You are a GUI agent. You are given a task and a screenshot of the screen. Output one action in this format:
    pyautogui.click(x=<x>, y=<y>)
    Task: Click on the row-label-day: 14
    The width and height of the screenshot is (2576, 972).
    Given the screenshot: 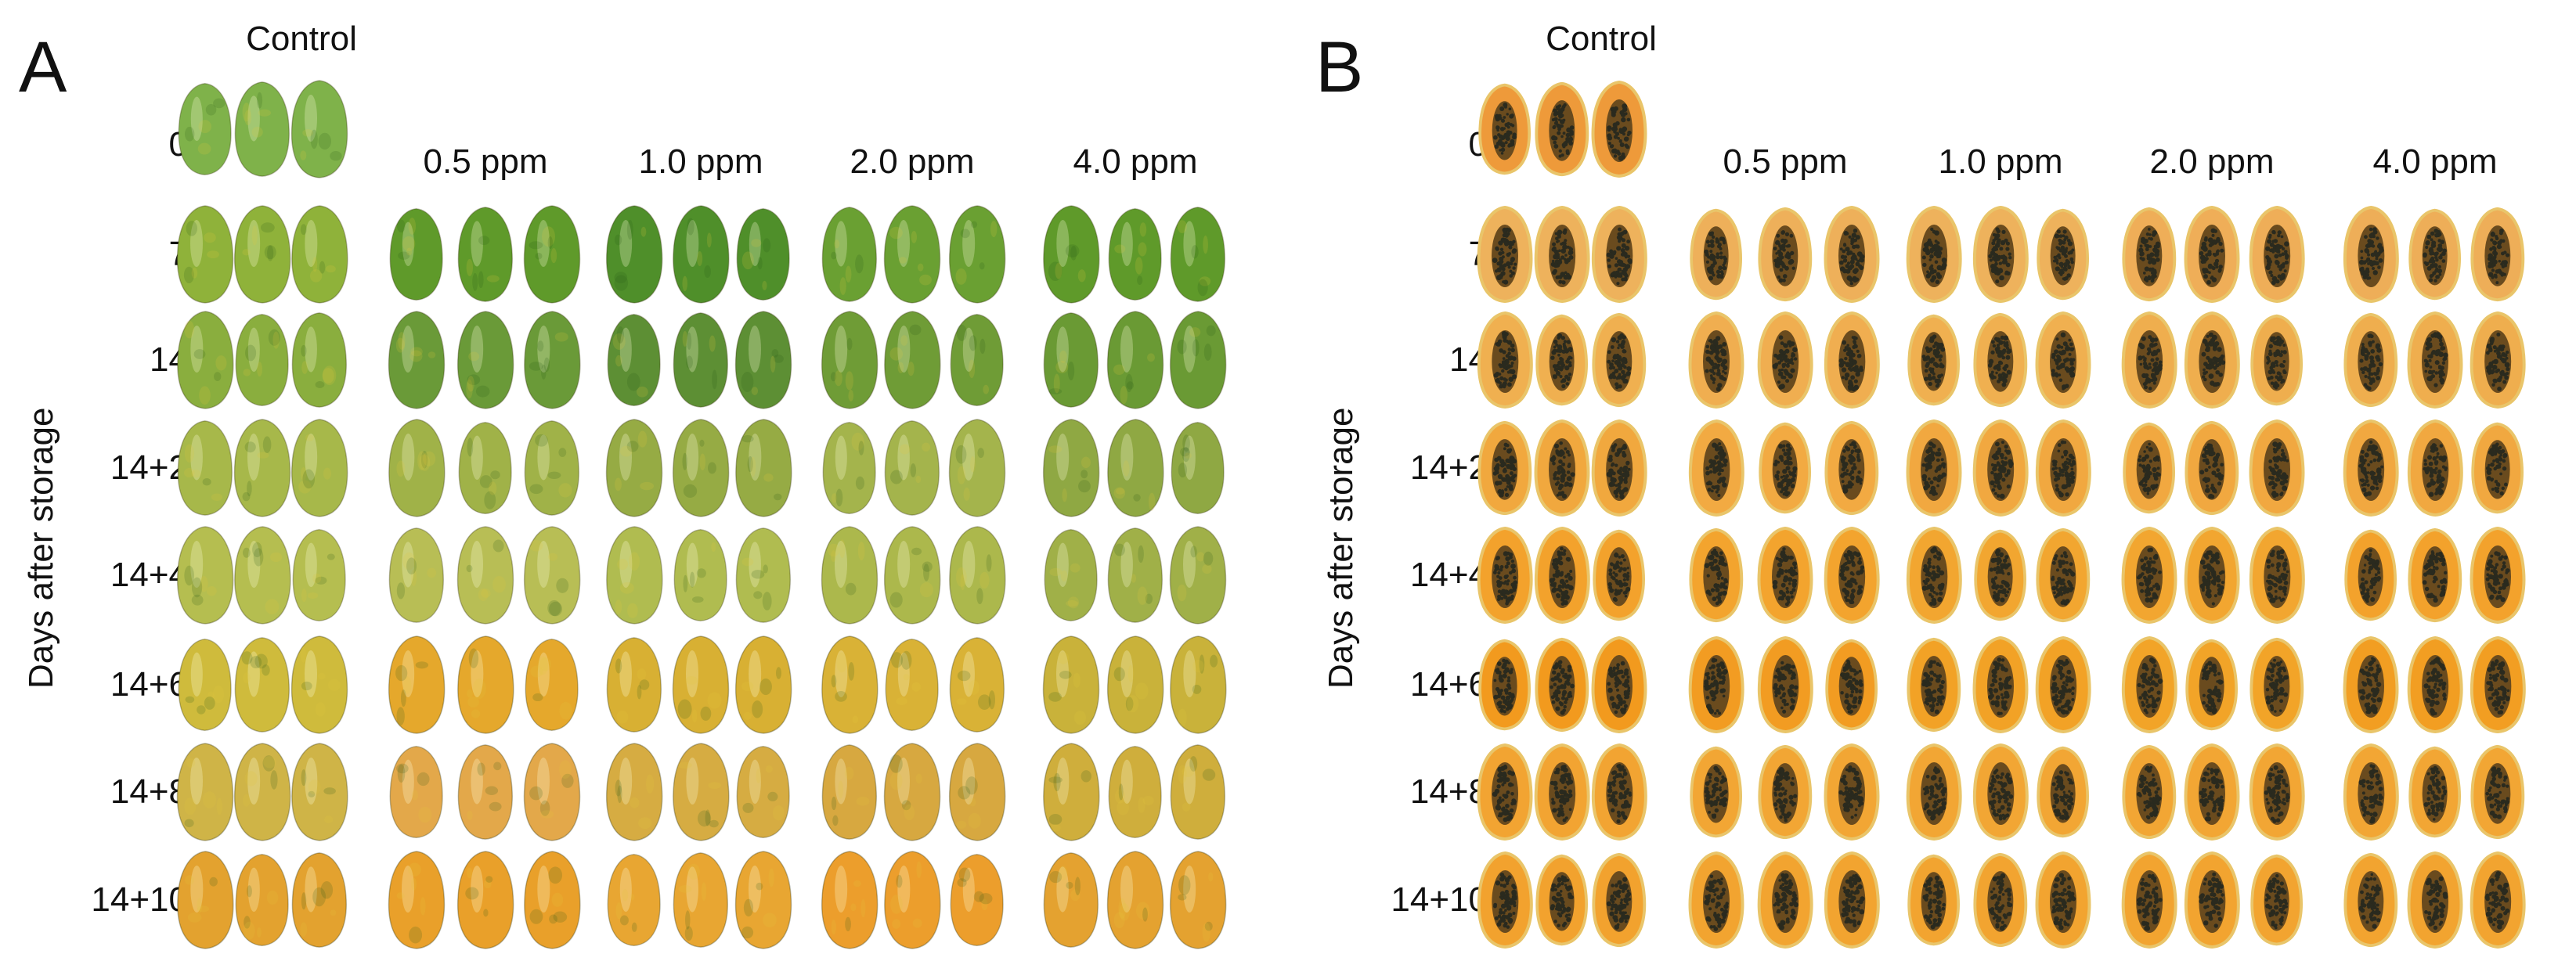 What is the action you would take?
    pyautogui.click(x=1468, y=359)
    